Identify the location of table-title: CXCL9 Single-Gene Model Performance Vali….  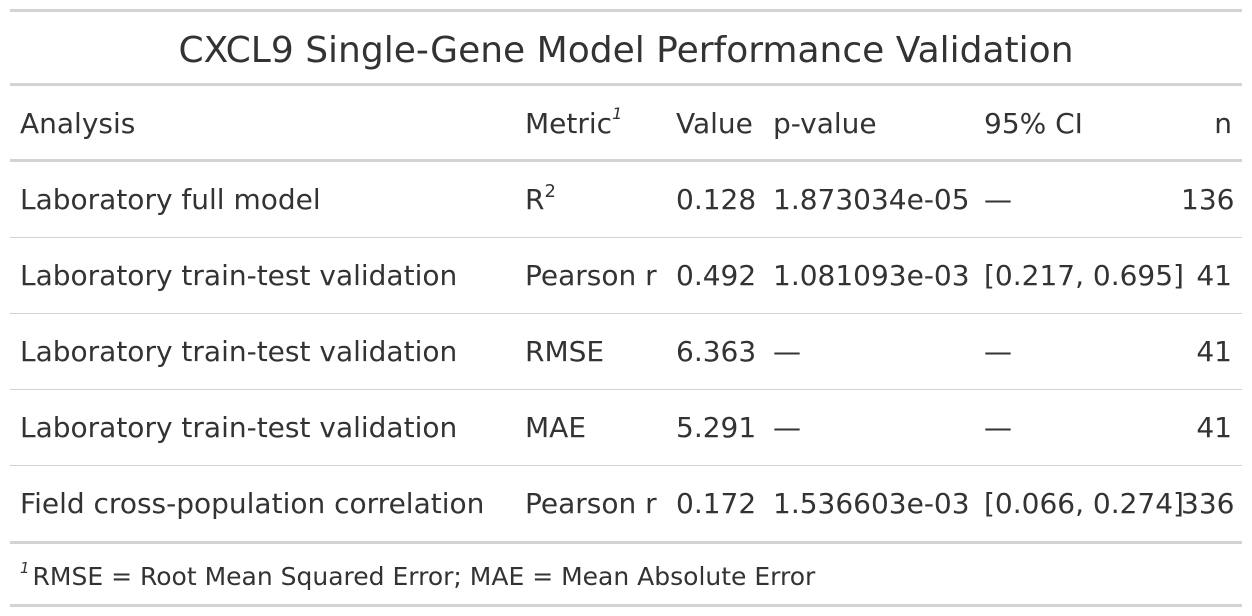
(626, 50).